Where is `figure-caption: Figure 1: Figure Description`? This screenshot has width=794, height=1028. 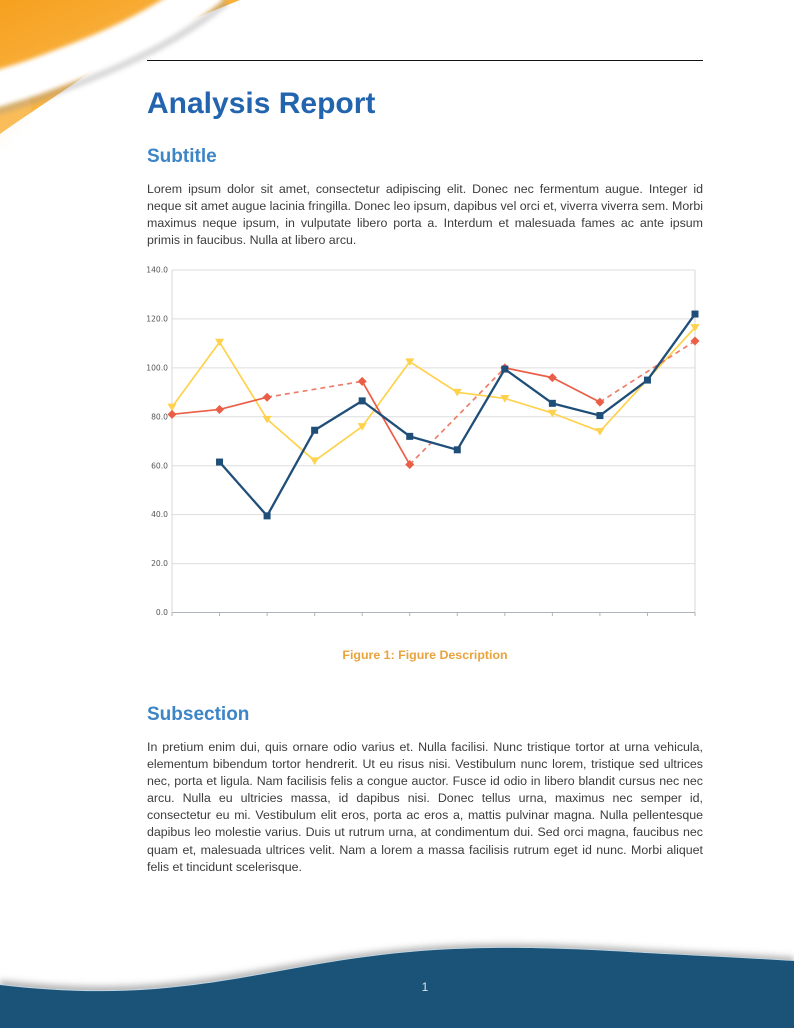
figure-caption: Figure 1: Figure Description is located at coordinates (425, 655).